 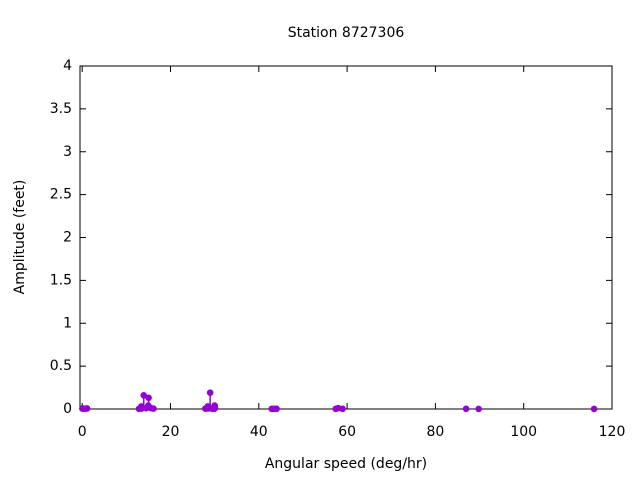 I want to click on x-tick-label: 120, so click(x=612, y=432).